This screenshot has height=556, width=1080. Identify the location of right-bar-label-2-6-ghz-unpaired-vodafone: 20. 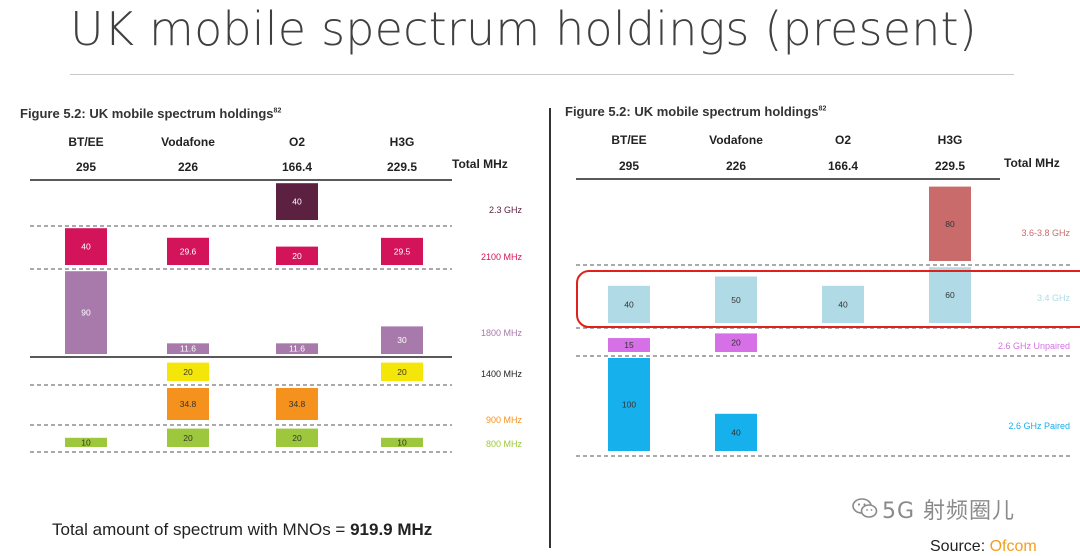
(736, 343).